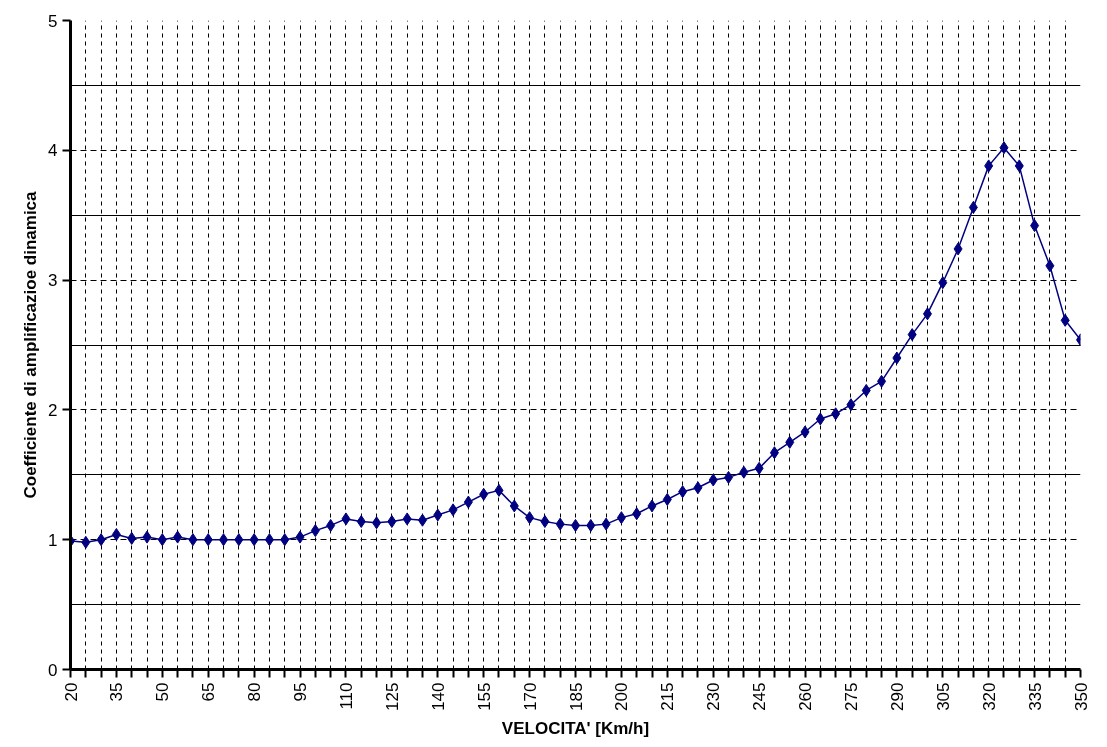  Describe the element at coordinates (438, 696) in the screenshot. I see `x-tick-label: 140` at that location.